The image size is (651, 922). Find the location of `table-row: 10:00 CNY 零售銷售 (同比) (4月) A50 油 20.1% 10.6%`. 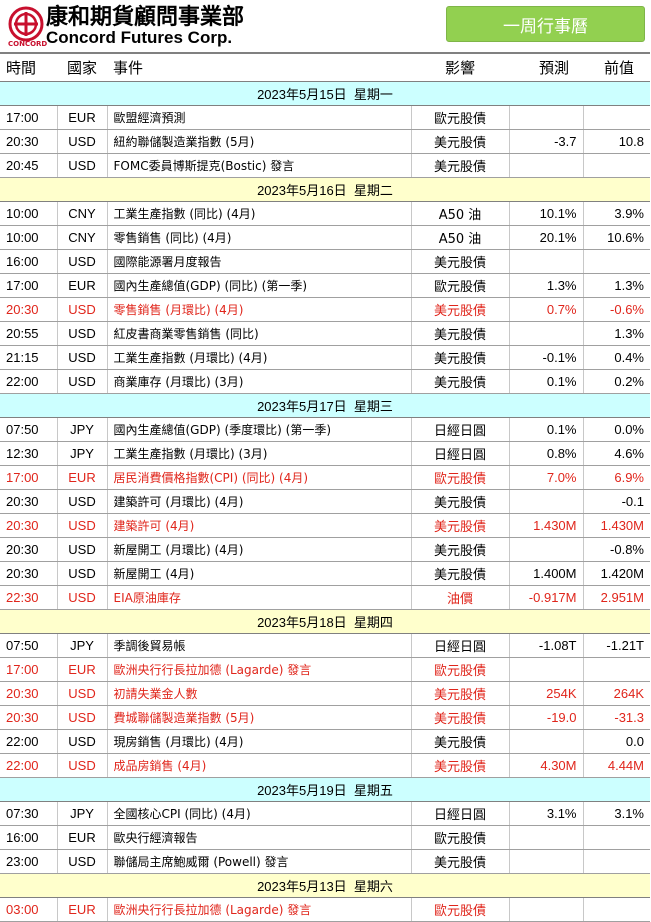

table-row: 10:00 CNY 零售銷售 (同比) (4月) A50 油 20.1% 10.6% is located at coordinates (325, 237).